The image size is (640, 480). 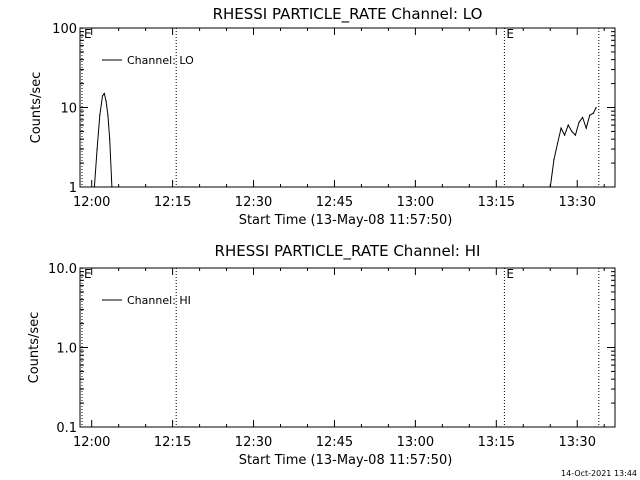 What do you see at coordinates (73, 188) in the screenshot?
I see `y-tick-label: 1` at bounding box center [73, 188].